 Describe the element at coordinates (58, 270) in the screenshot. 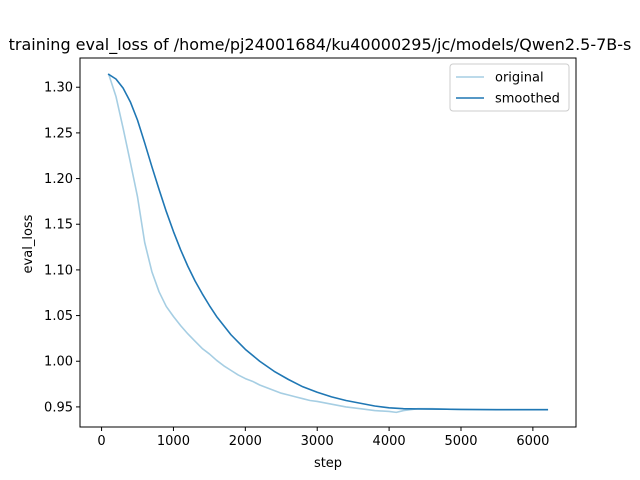

I see `y-tick-label: 1.10` at that location.